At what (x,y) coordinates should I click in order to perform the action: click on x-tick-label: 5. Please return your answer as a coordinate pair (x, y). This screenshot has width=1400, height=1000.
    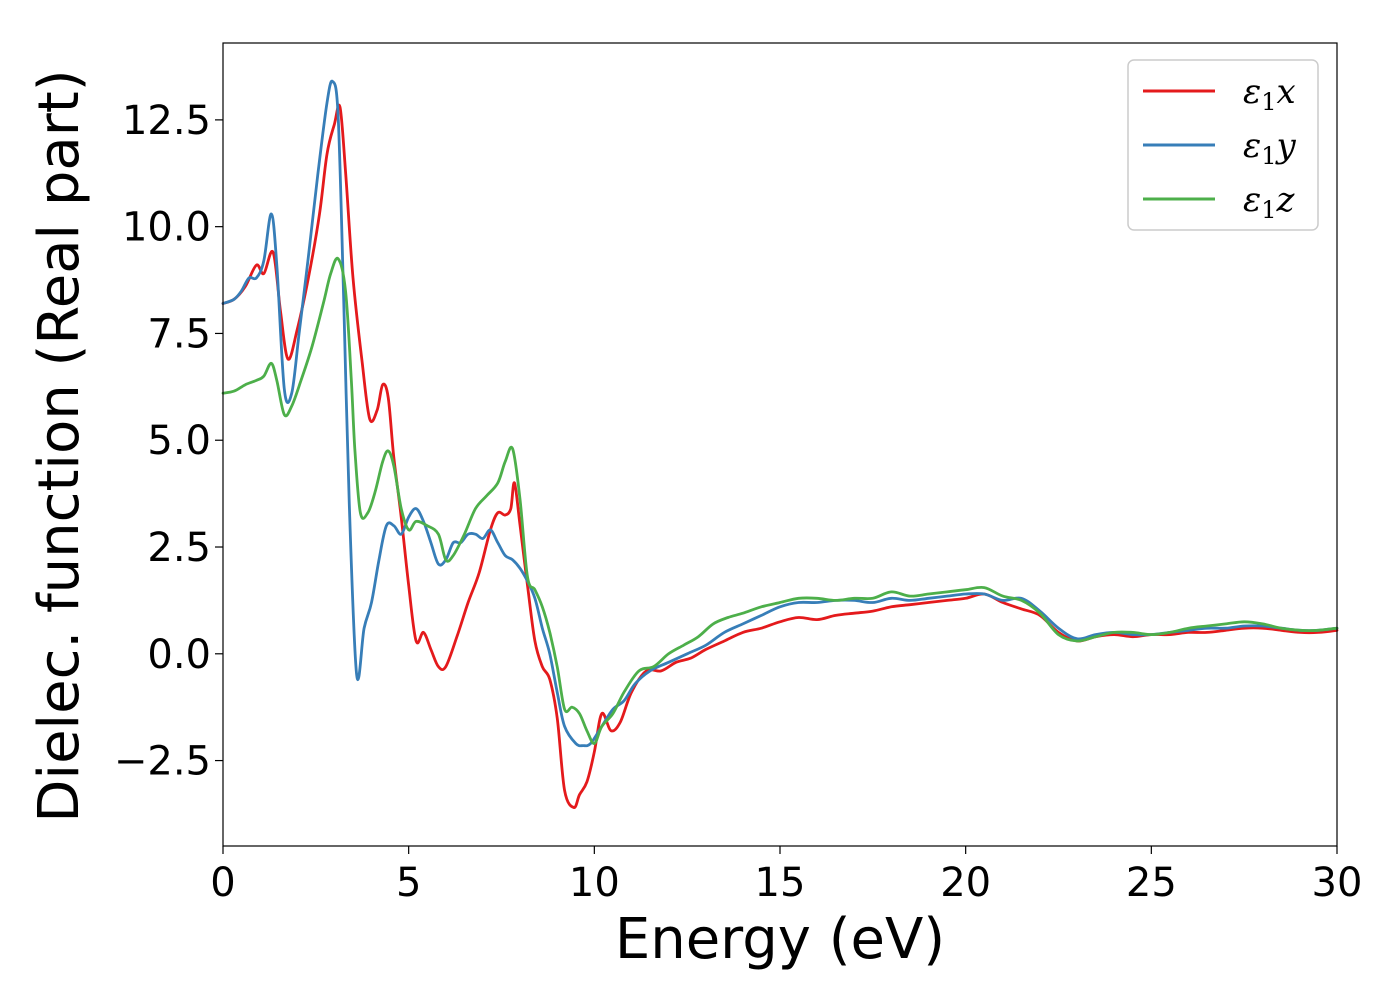
    Looking at the image, I should click on (408, 883).